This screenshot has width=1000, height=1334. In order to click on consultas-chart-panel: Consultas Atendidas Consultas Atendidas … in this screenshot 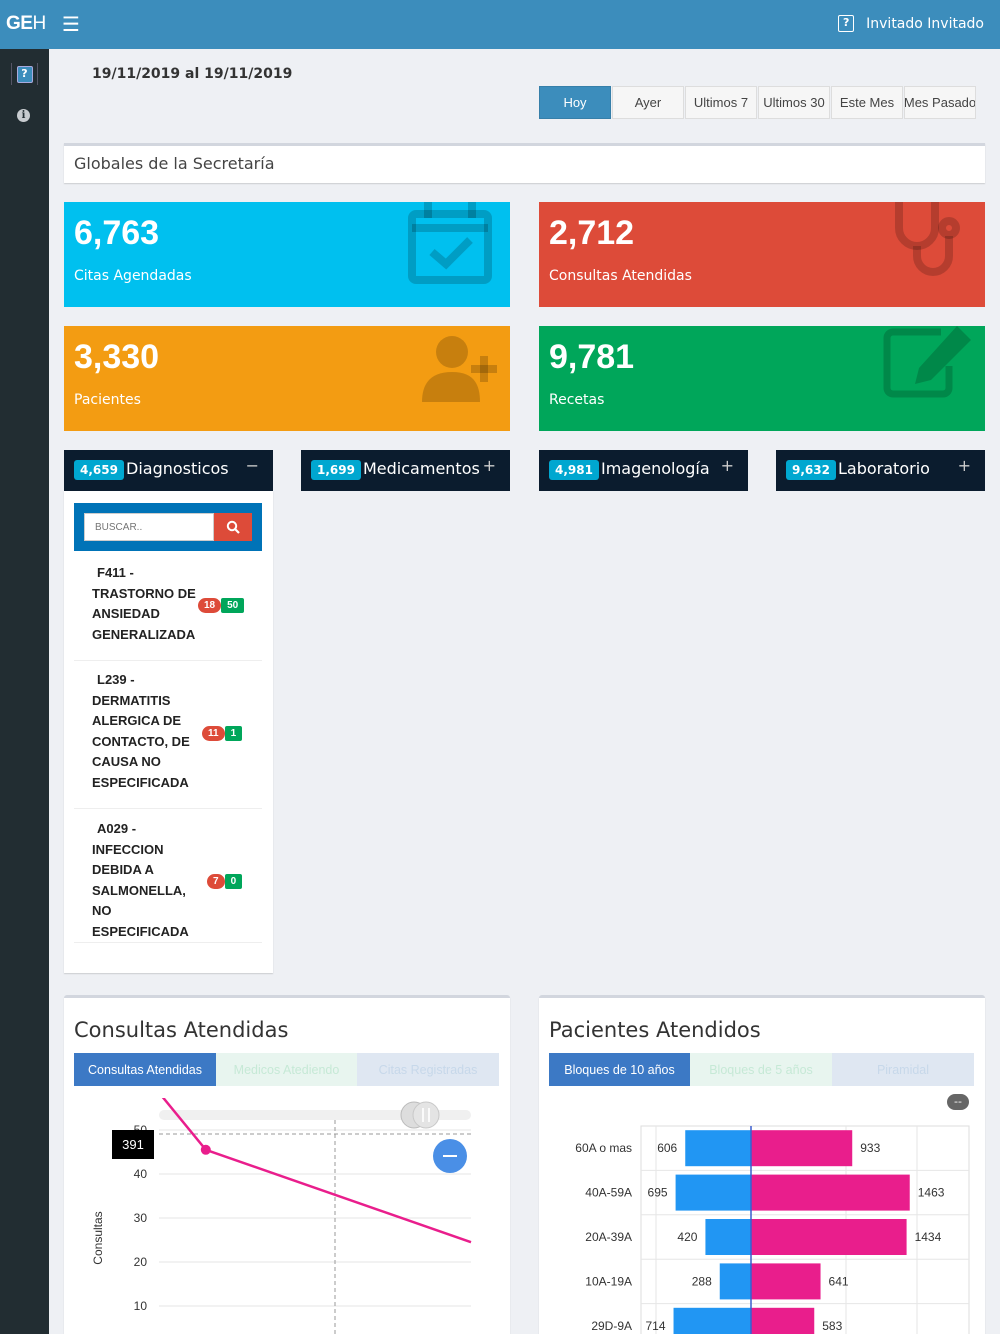, I will do `click(287, 1164)`.